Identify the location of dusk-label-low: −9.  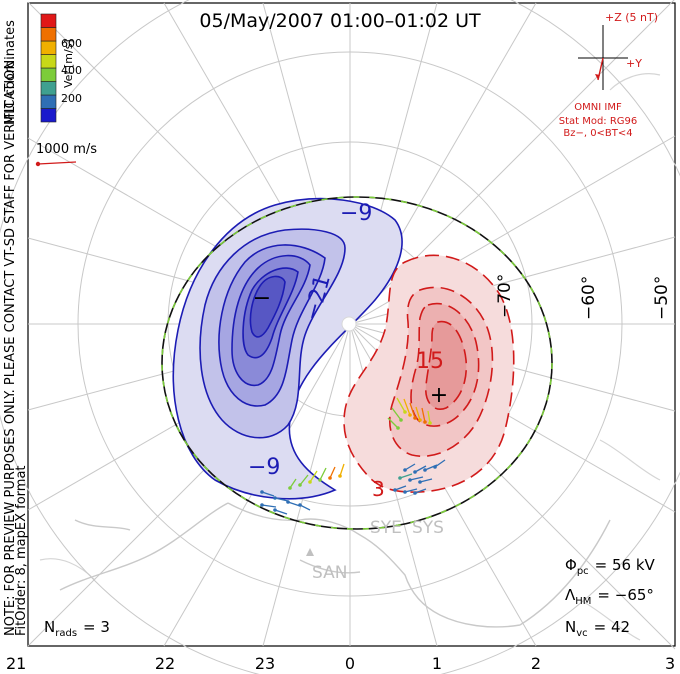
(264, 467).